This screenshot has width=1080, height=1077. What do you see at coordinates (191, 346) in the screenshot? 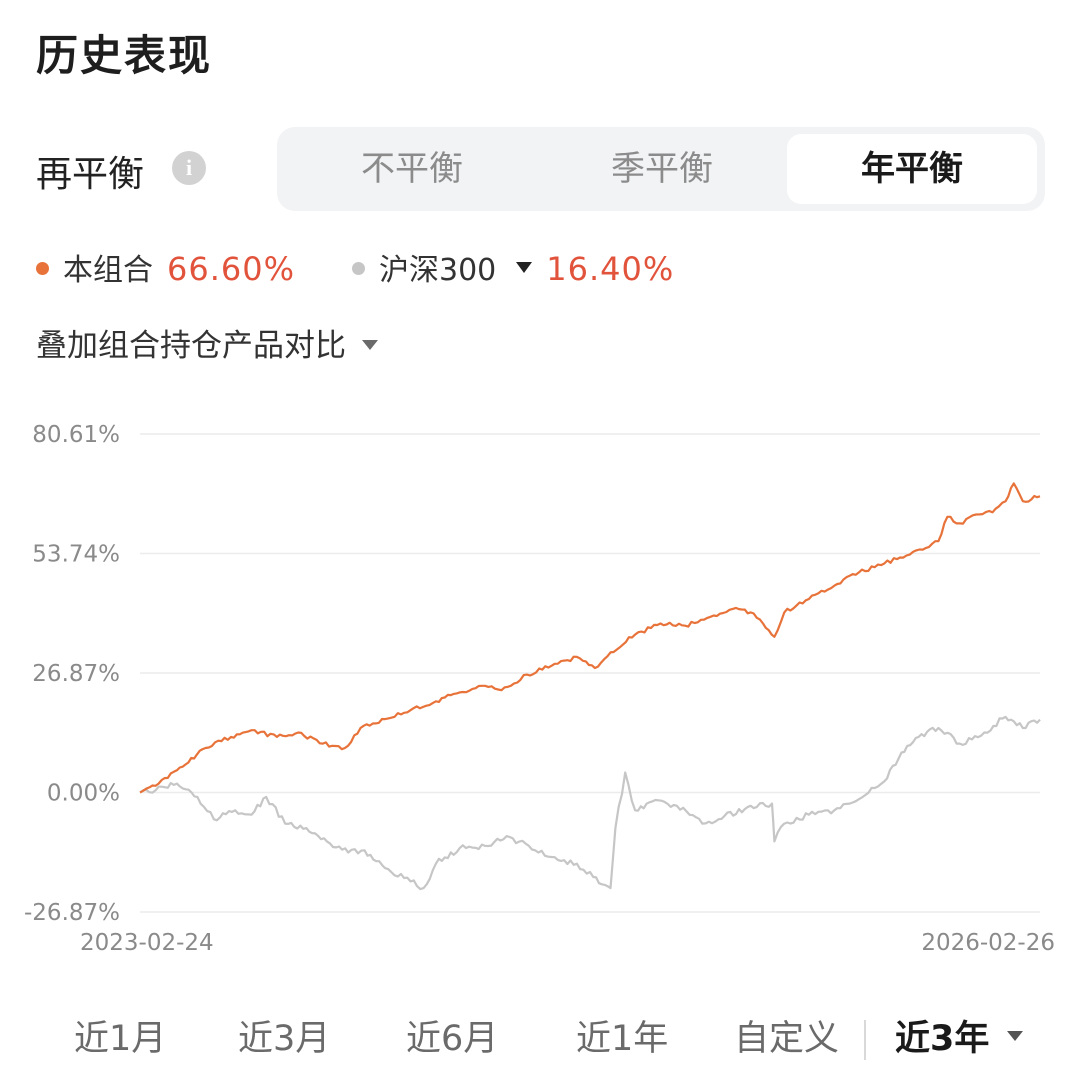
I see `compare-holdings-label: 叠加组合持仓产品对比` at bounding box center [191, 346].